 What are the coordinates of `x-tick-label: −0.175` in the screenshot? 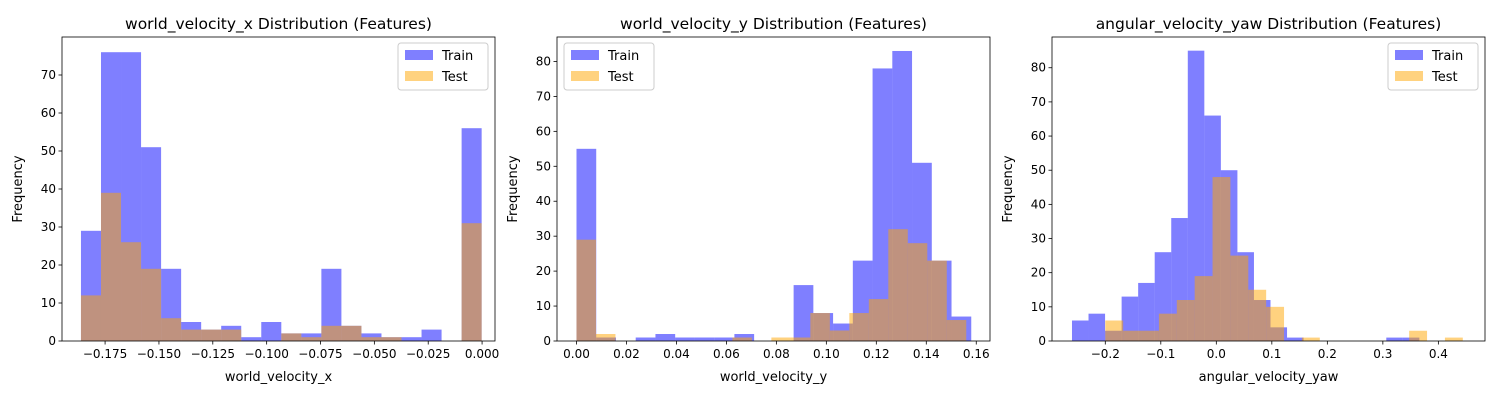 It's located at (105, 354).